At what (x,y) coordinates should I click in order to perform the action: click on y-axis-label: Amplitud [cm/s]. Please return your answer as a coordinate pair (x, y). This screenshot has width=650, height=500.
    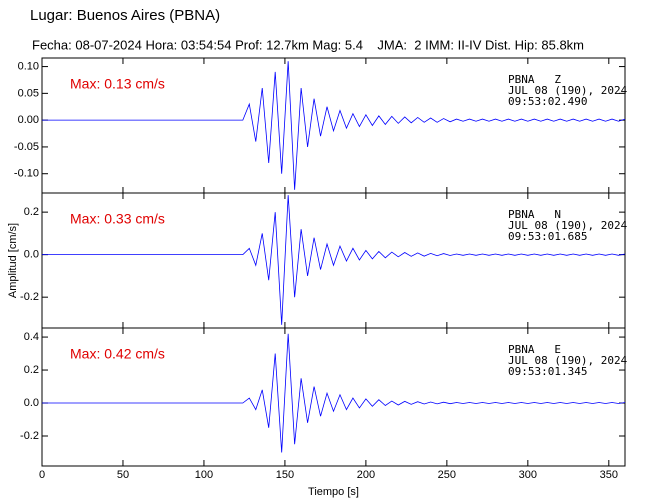
    Looking at the image, I should click on (13, 260).